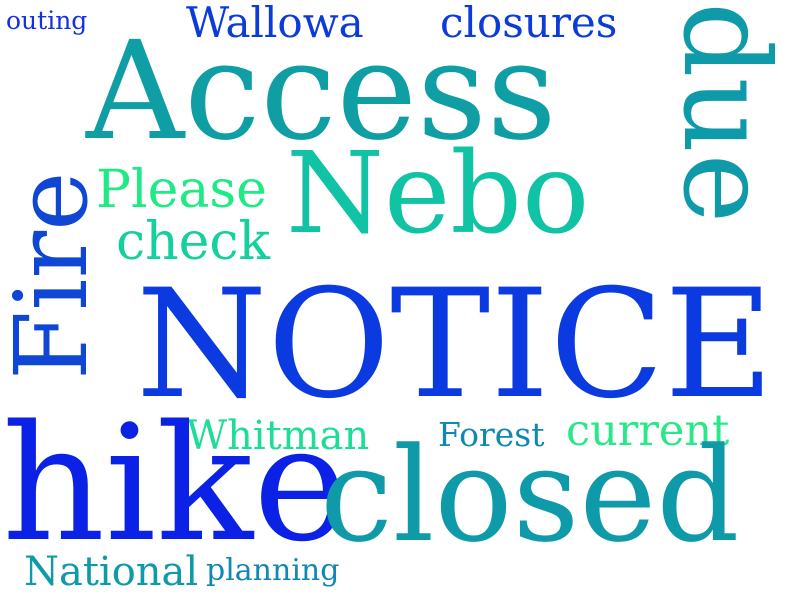 This screenshot has width=800, height=600. I want to click on word-check: check, so click(193, 242).